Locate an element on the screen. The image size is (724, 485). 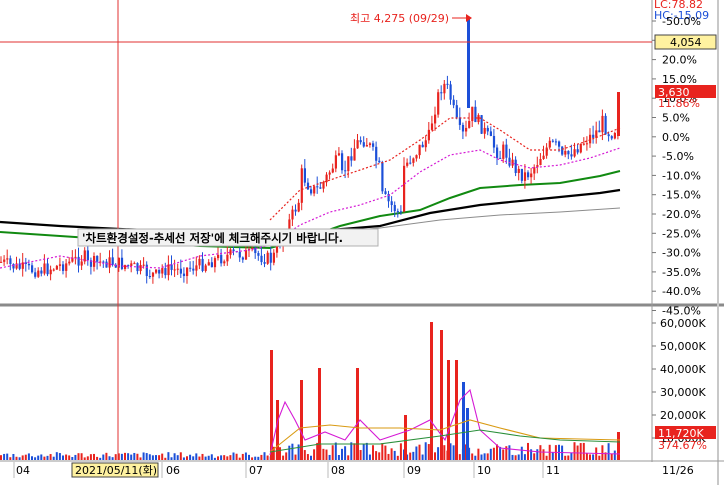
notice-box is located at coordinates (228, 237).